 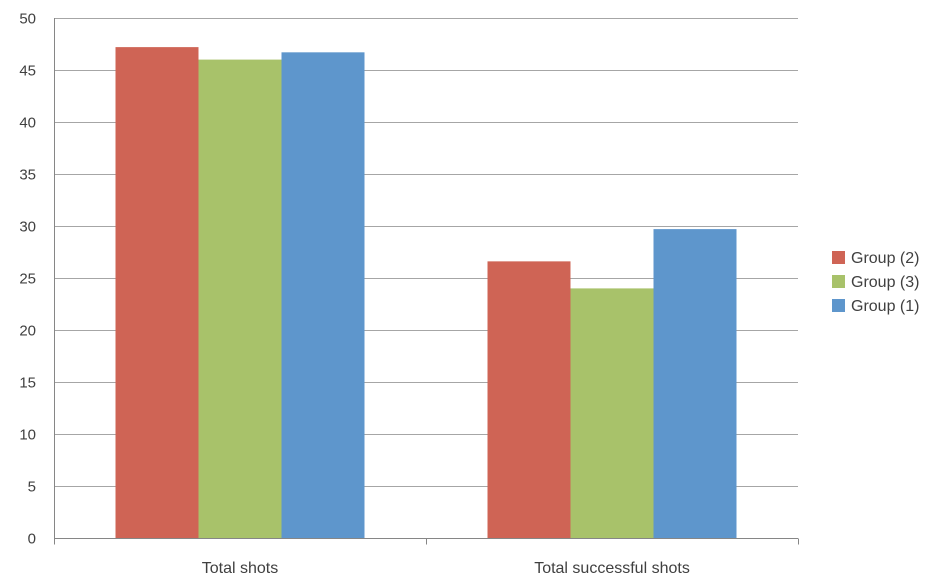 I want to click on x-tick-label: Total successful shots, so click(x=612, y=568).